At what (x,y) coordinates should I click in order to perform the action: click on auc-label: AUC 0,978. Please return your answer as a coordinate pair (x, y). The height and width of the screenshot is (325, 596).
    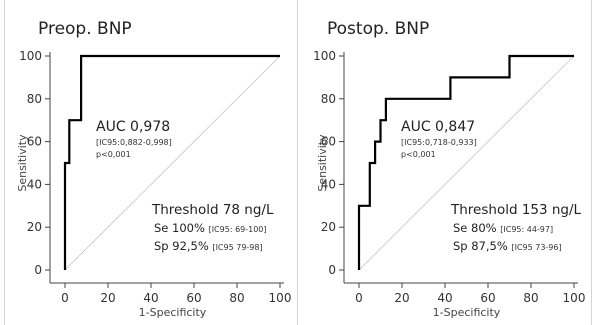
    Looking at the image, I should click on (133, 127).